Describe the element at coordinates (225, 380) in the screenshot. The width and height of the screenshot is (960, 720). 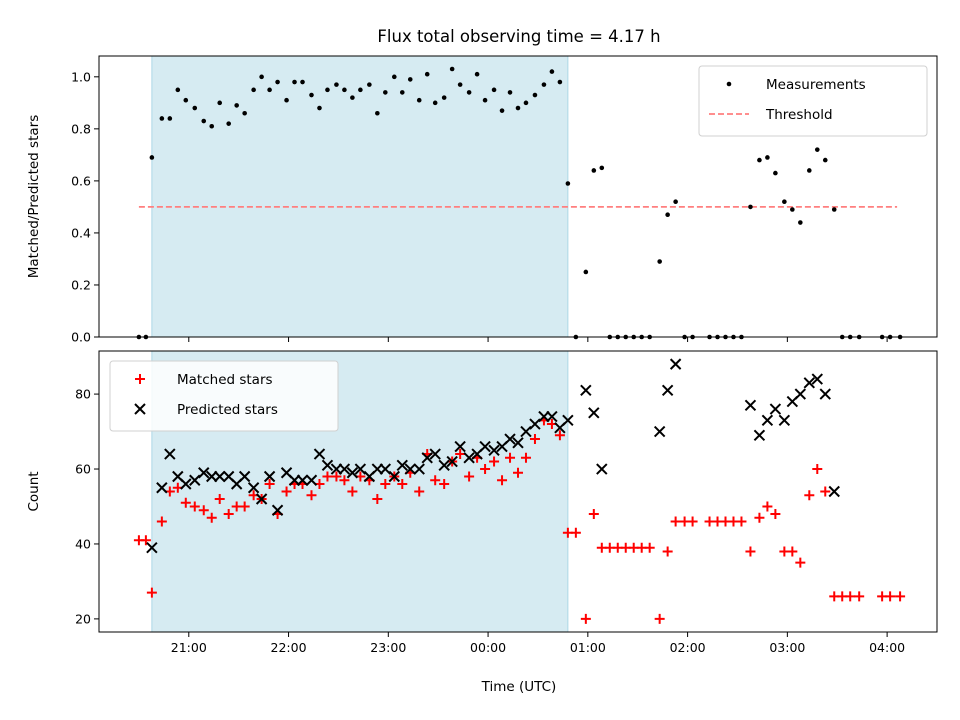
I see `legend-label: Matched stars` at that location.